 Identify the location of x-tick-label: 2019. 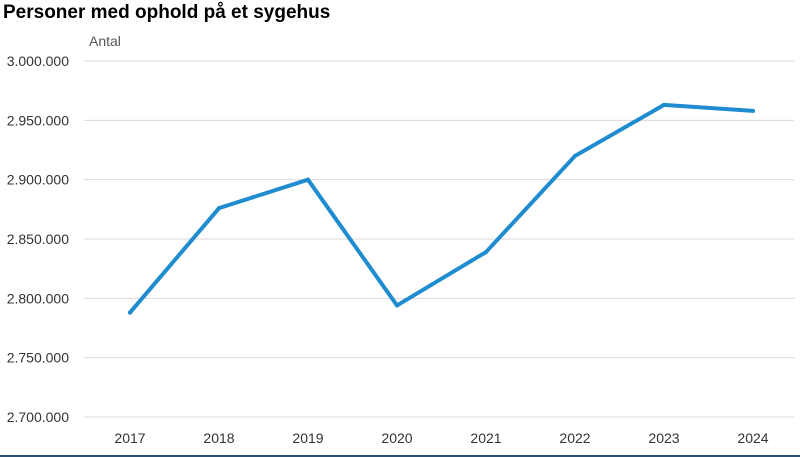
(307, 438).